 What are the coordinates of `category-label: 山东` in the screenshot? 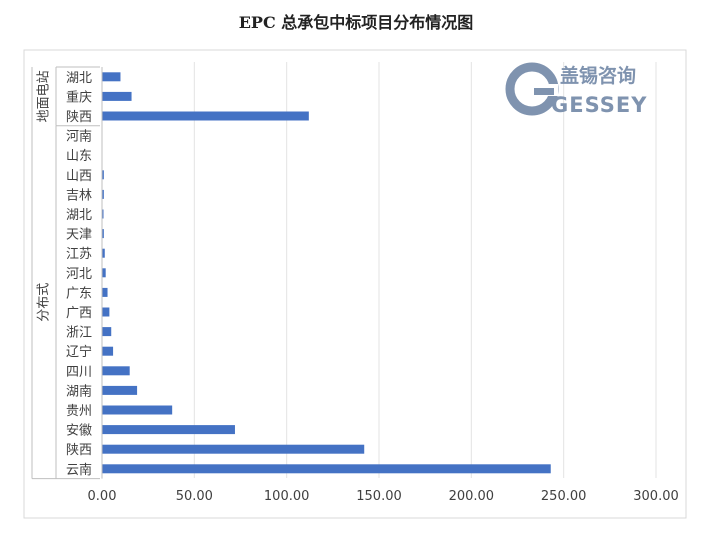 It's located at (79, 156).